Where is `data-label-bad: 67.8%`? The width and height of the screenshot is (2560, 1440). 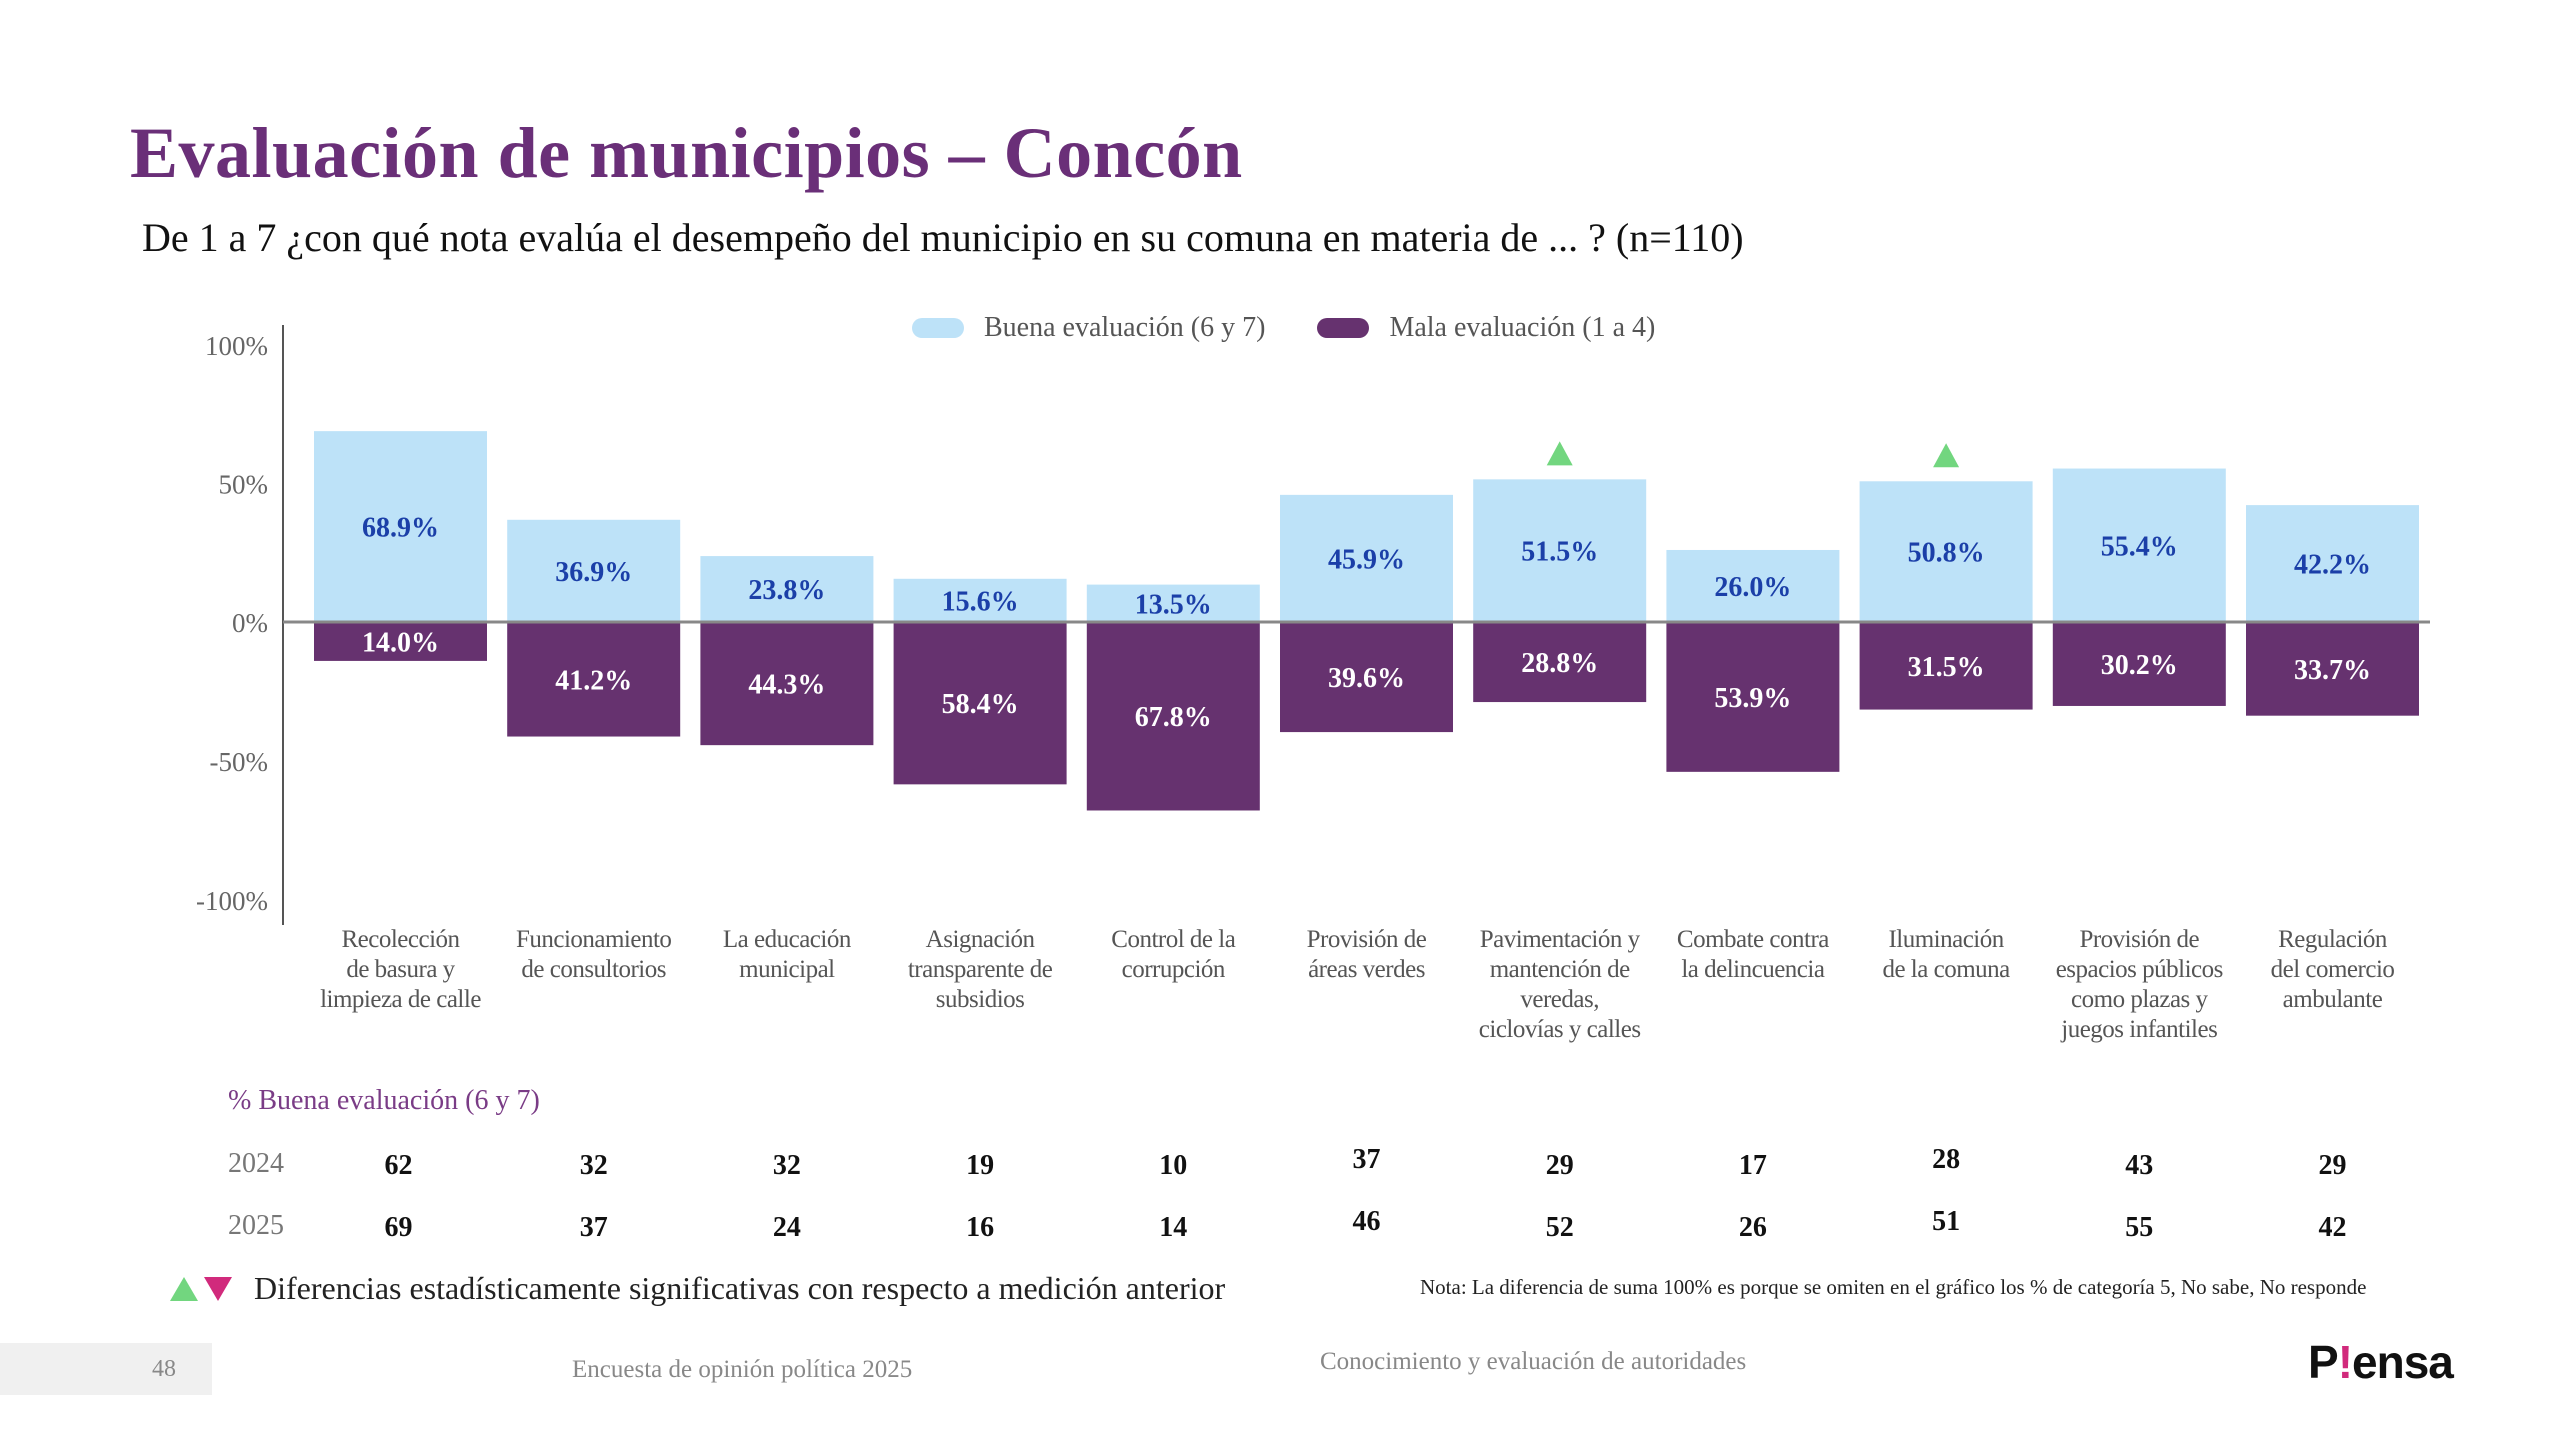 data-label-bad: 67.8% is located at coordinates (1173, 717).